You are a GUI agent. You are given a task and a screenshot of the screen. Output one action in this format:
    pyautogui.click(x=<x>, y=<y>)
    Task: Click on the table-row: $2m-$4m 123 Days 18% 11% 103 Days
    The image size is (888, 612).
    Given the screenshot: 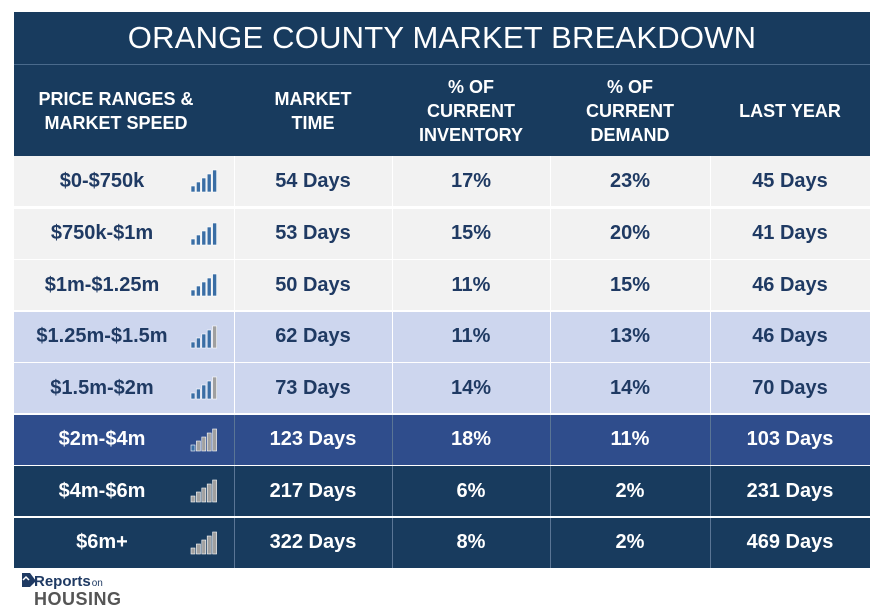 What is the action you would take?
    pyautogui.click(x=442, y=439)
    